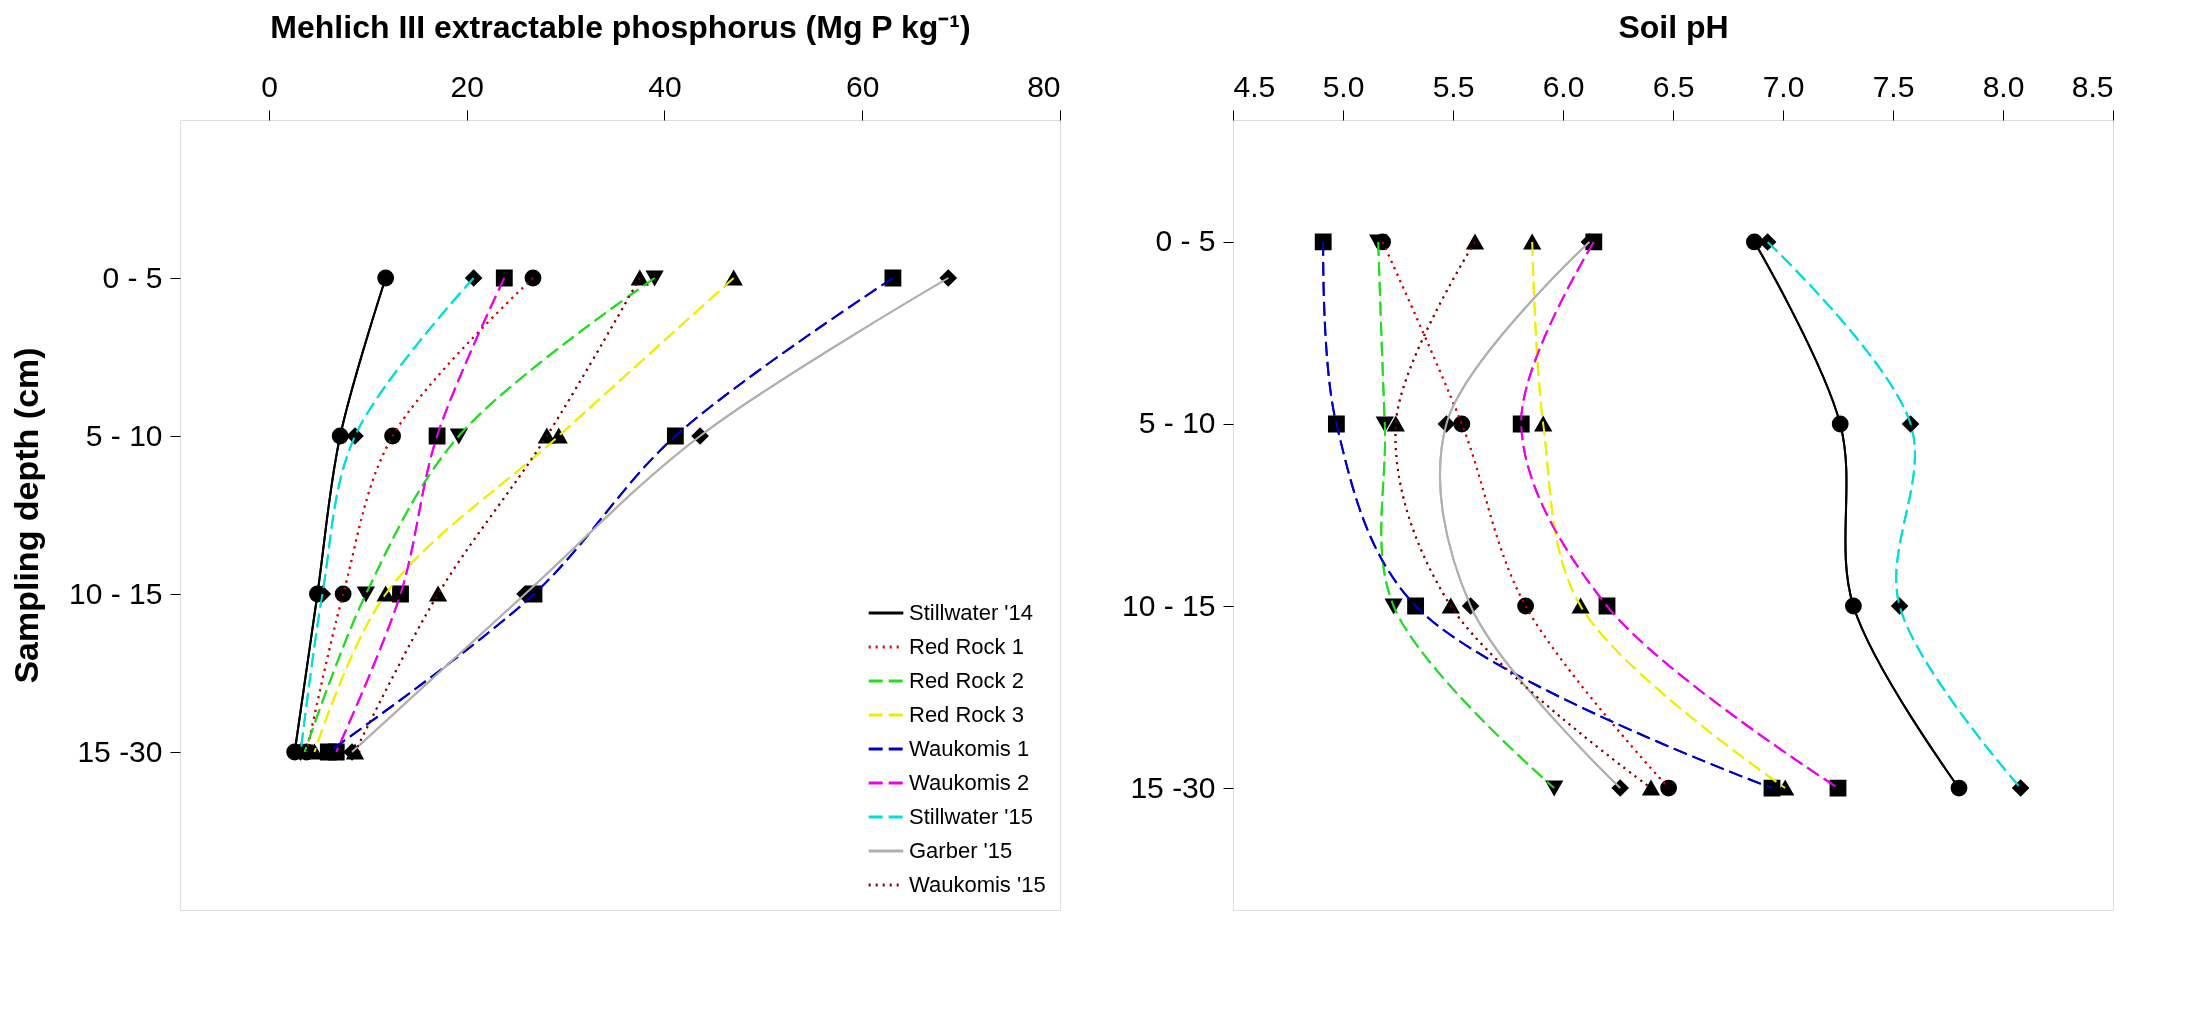 This screenshot has height=1016, width=2203. What do you see at coordinates (1563, 86) in the screenshot?
I see `x-tick-label: 6.0` at bounding box center [1563, 86].